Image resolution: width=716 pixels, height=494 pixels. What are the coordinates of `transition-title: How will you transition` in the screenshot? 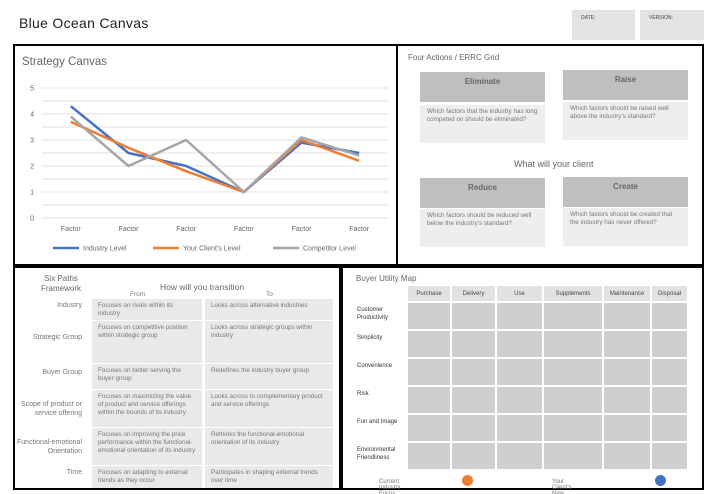 It's located at (202, 287).